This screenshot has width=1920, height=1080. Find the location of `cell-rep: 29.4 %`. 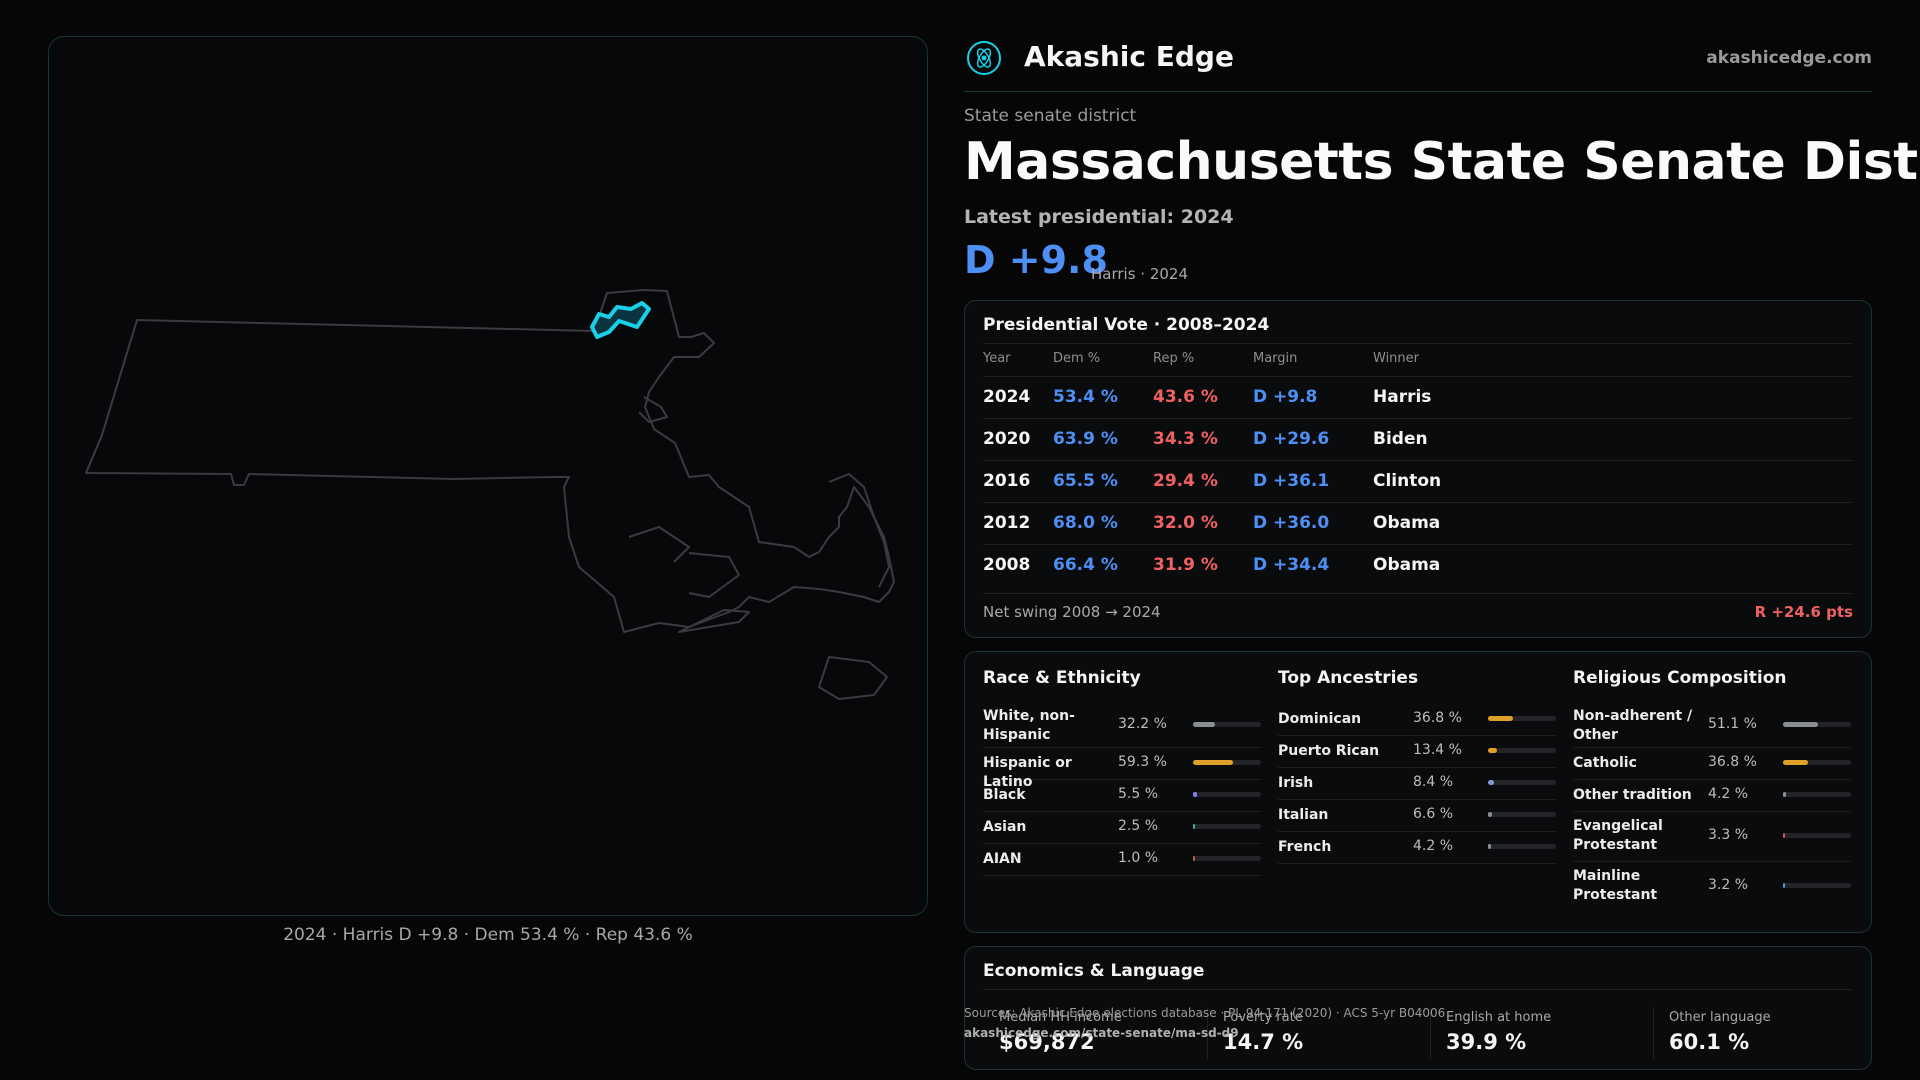

cell-rep: 29.4 % is located at coordinates (1185, 481).